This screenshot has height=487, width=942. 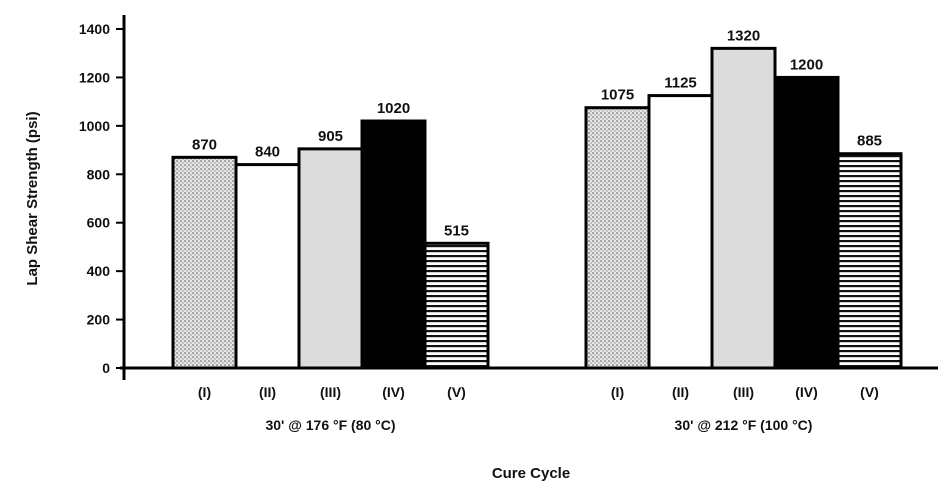 What do you see at coordinates (267, 152) in the screenshot?
I see `bar-value-label: 840` at bounding box center [267, 152].